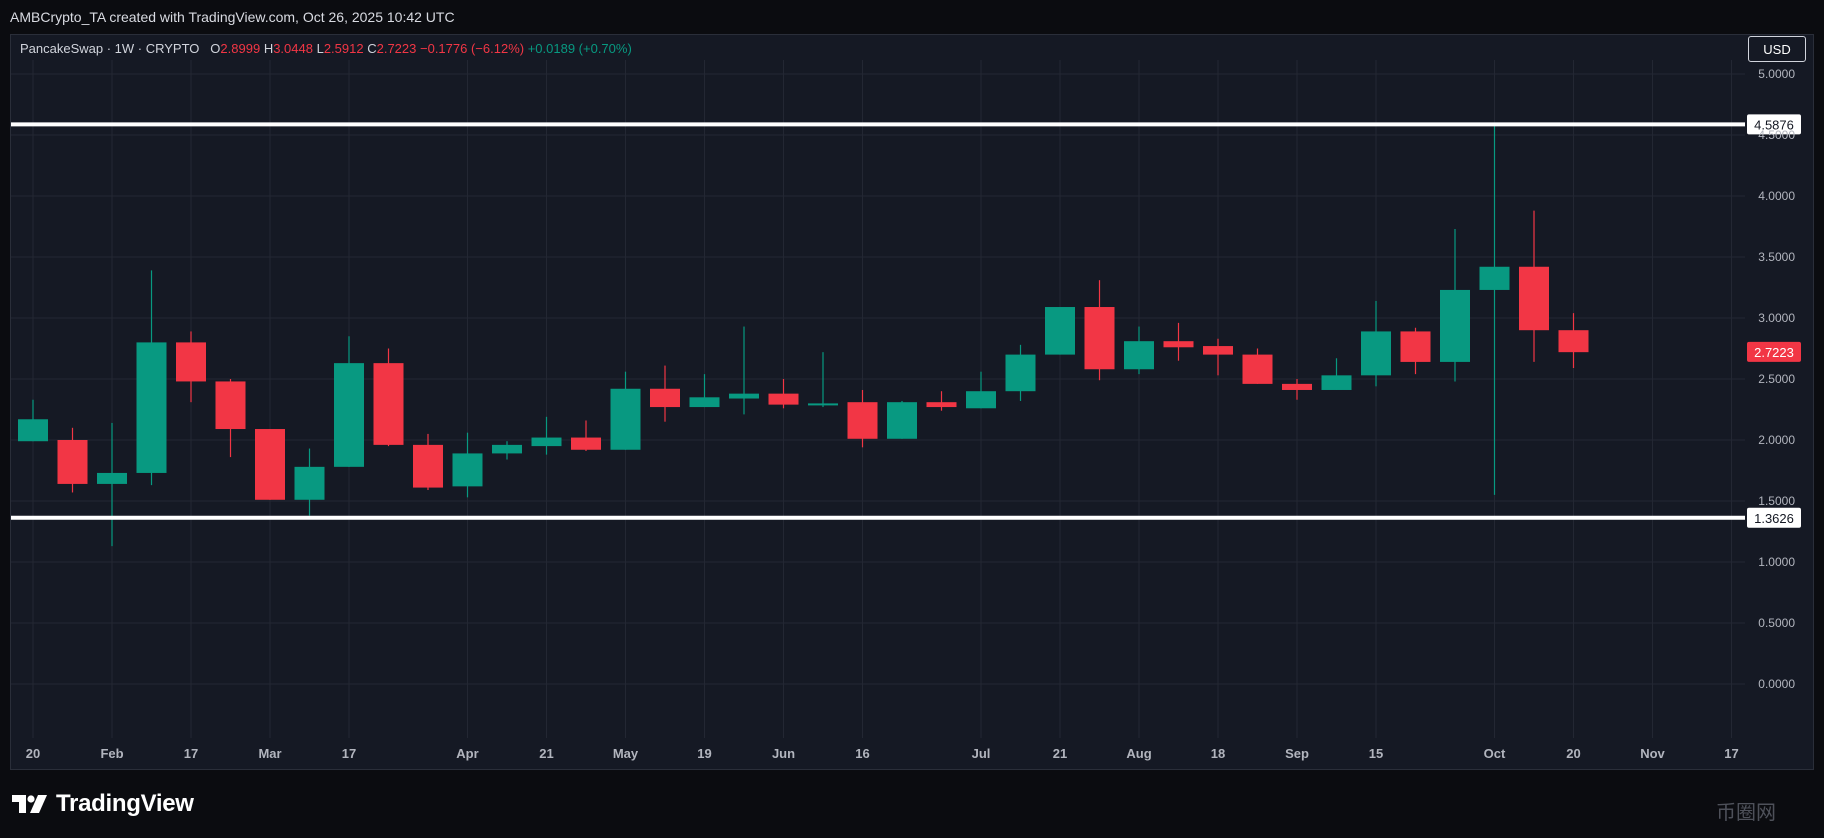 The height and width of the screenshot is (838, 1824). What do you see at coordinates (579, 48) in the screenshot?
I see `indicator-value: +0.0189 (+0.70%)` at bounding box center [579, 48].